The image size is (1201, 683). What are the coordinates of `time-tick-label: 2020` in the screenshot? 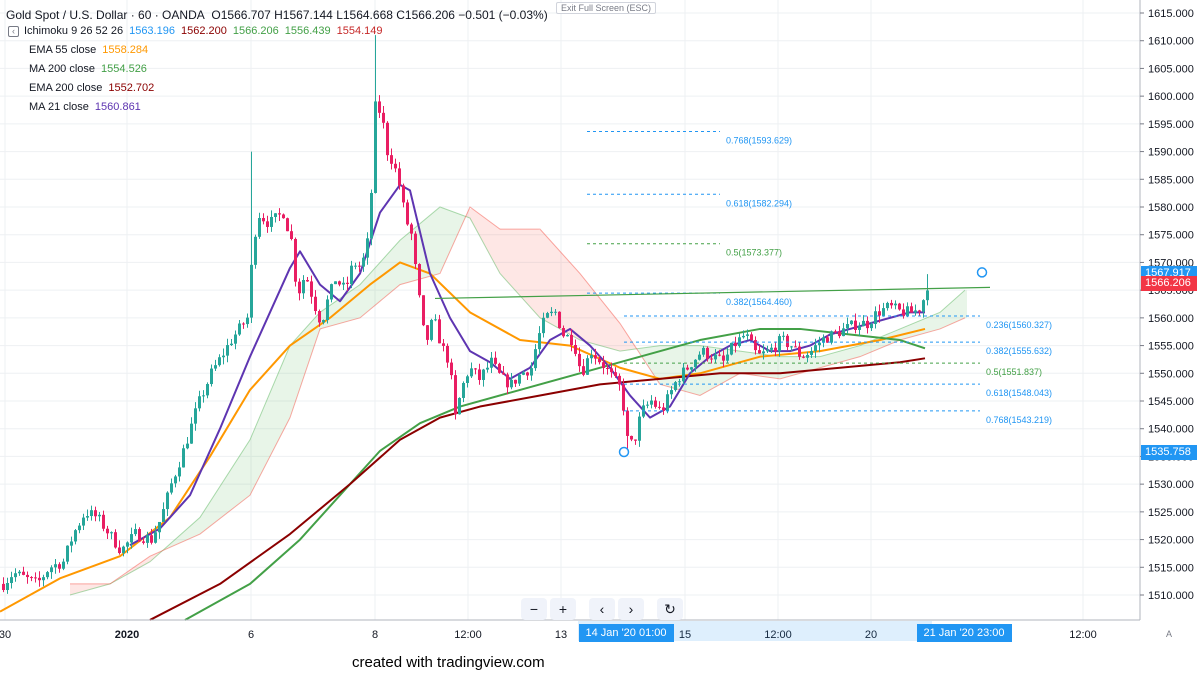 It's located at (127, 635).